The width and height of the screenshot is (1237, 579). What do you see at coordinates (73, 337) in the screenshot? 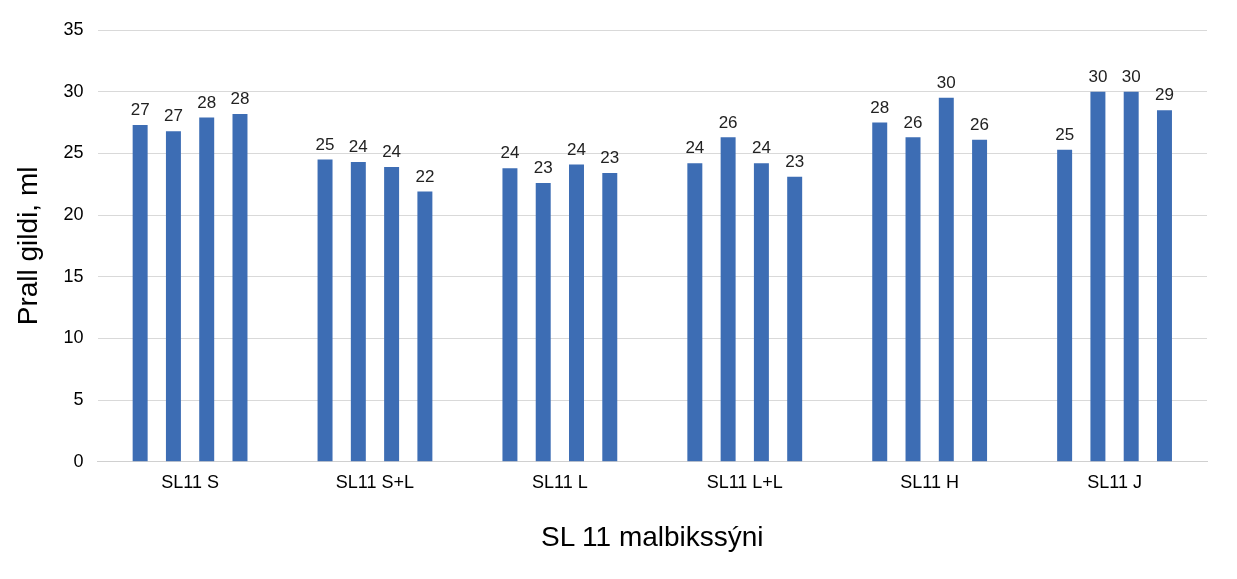
I see `y-tick-label: 10` at bounding box center [73, 337].